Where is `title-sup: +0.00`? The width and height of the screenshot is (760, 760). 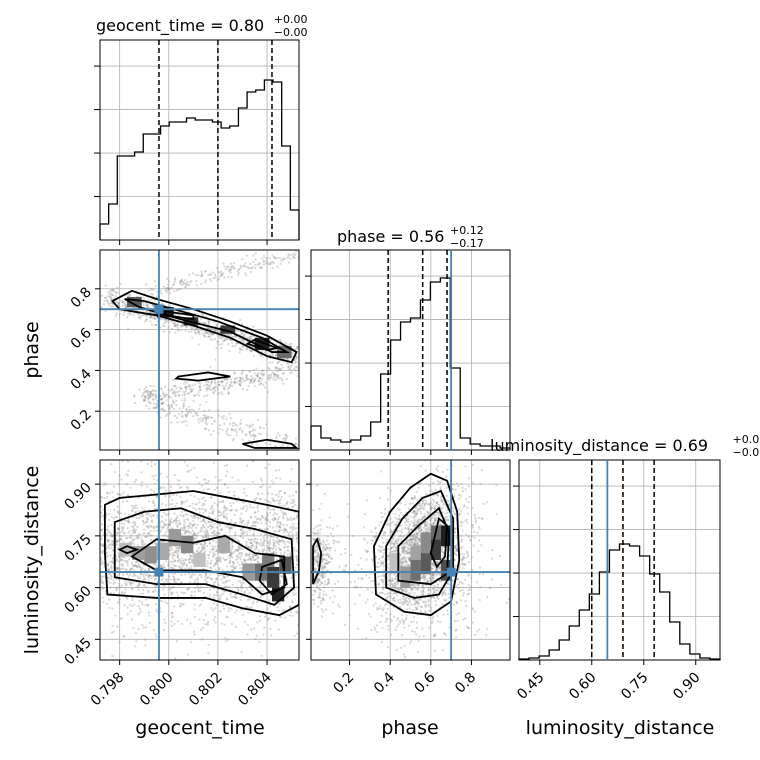 title-sup: +0.00 is located at coordinates (291, 19).